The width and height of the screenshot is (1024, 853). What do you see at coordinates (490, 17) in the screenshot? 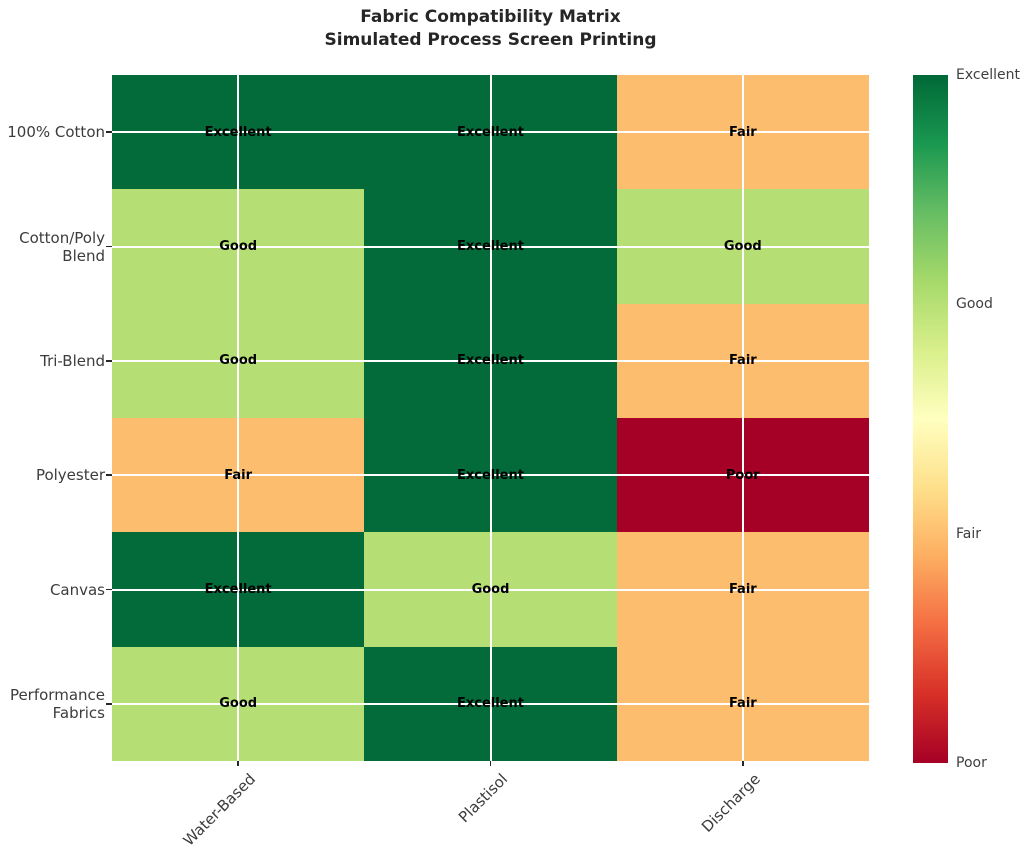
I see `chart-title-line1: Fabric Compatibility Matrix` at bounding box center [490, 17].